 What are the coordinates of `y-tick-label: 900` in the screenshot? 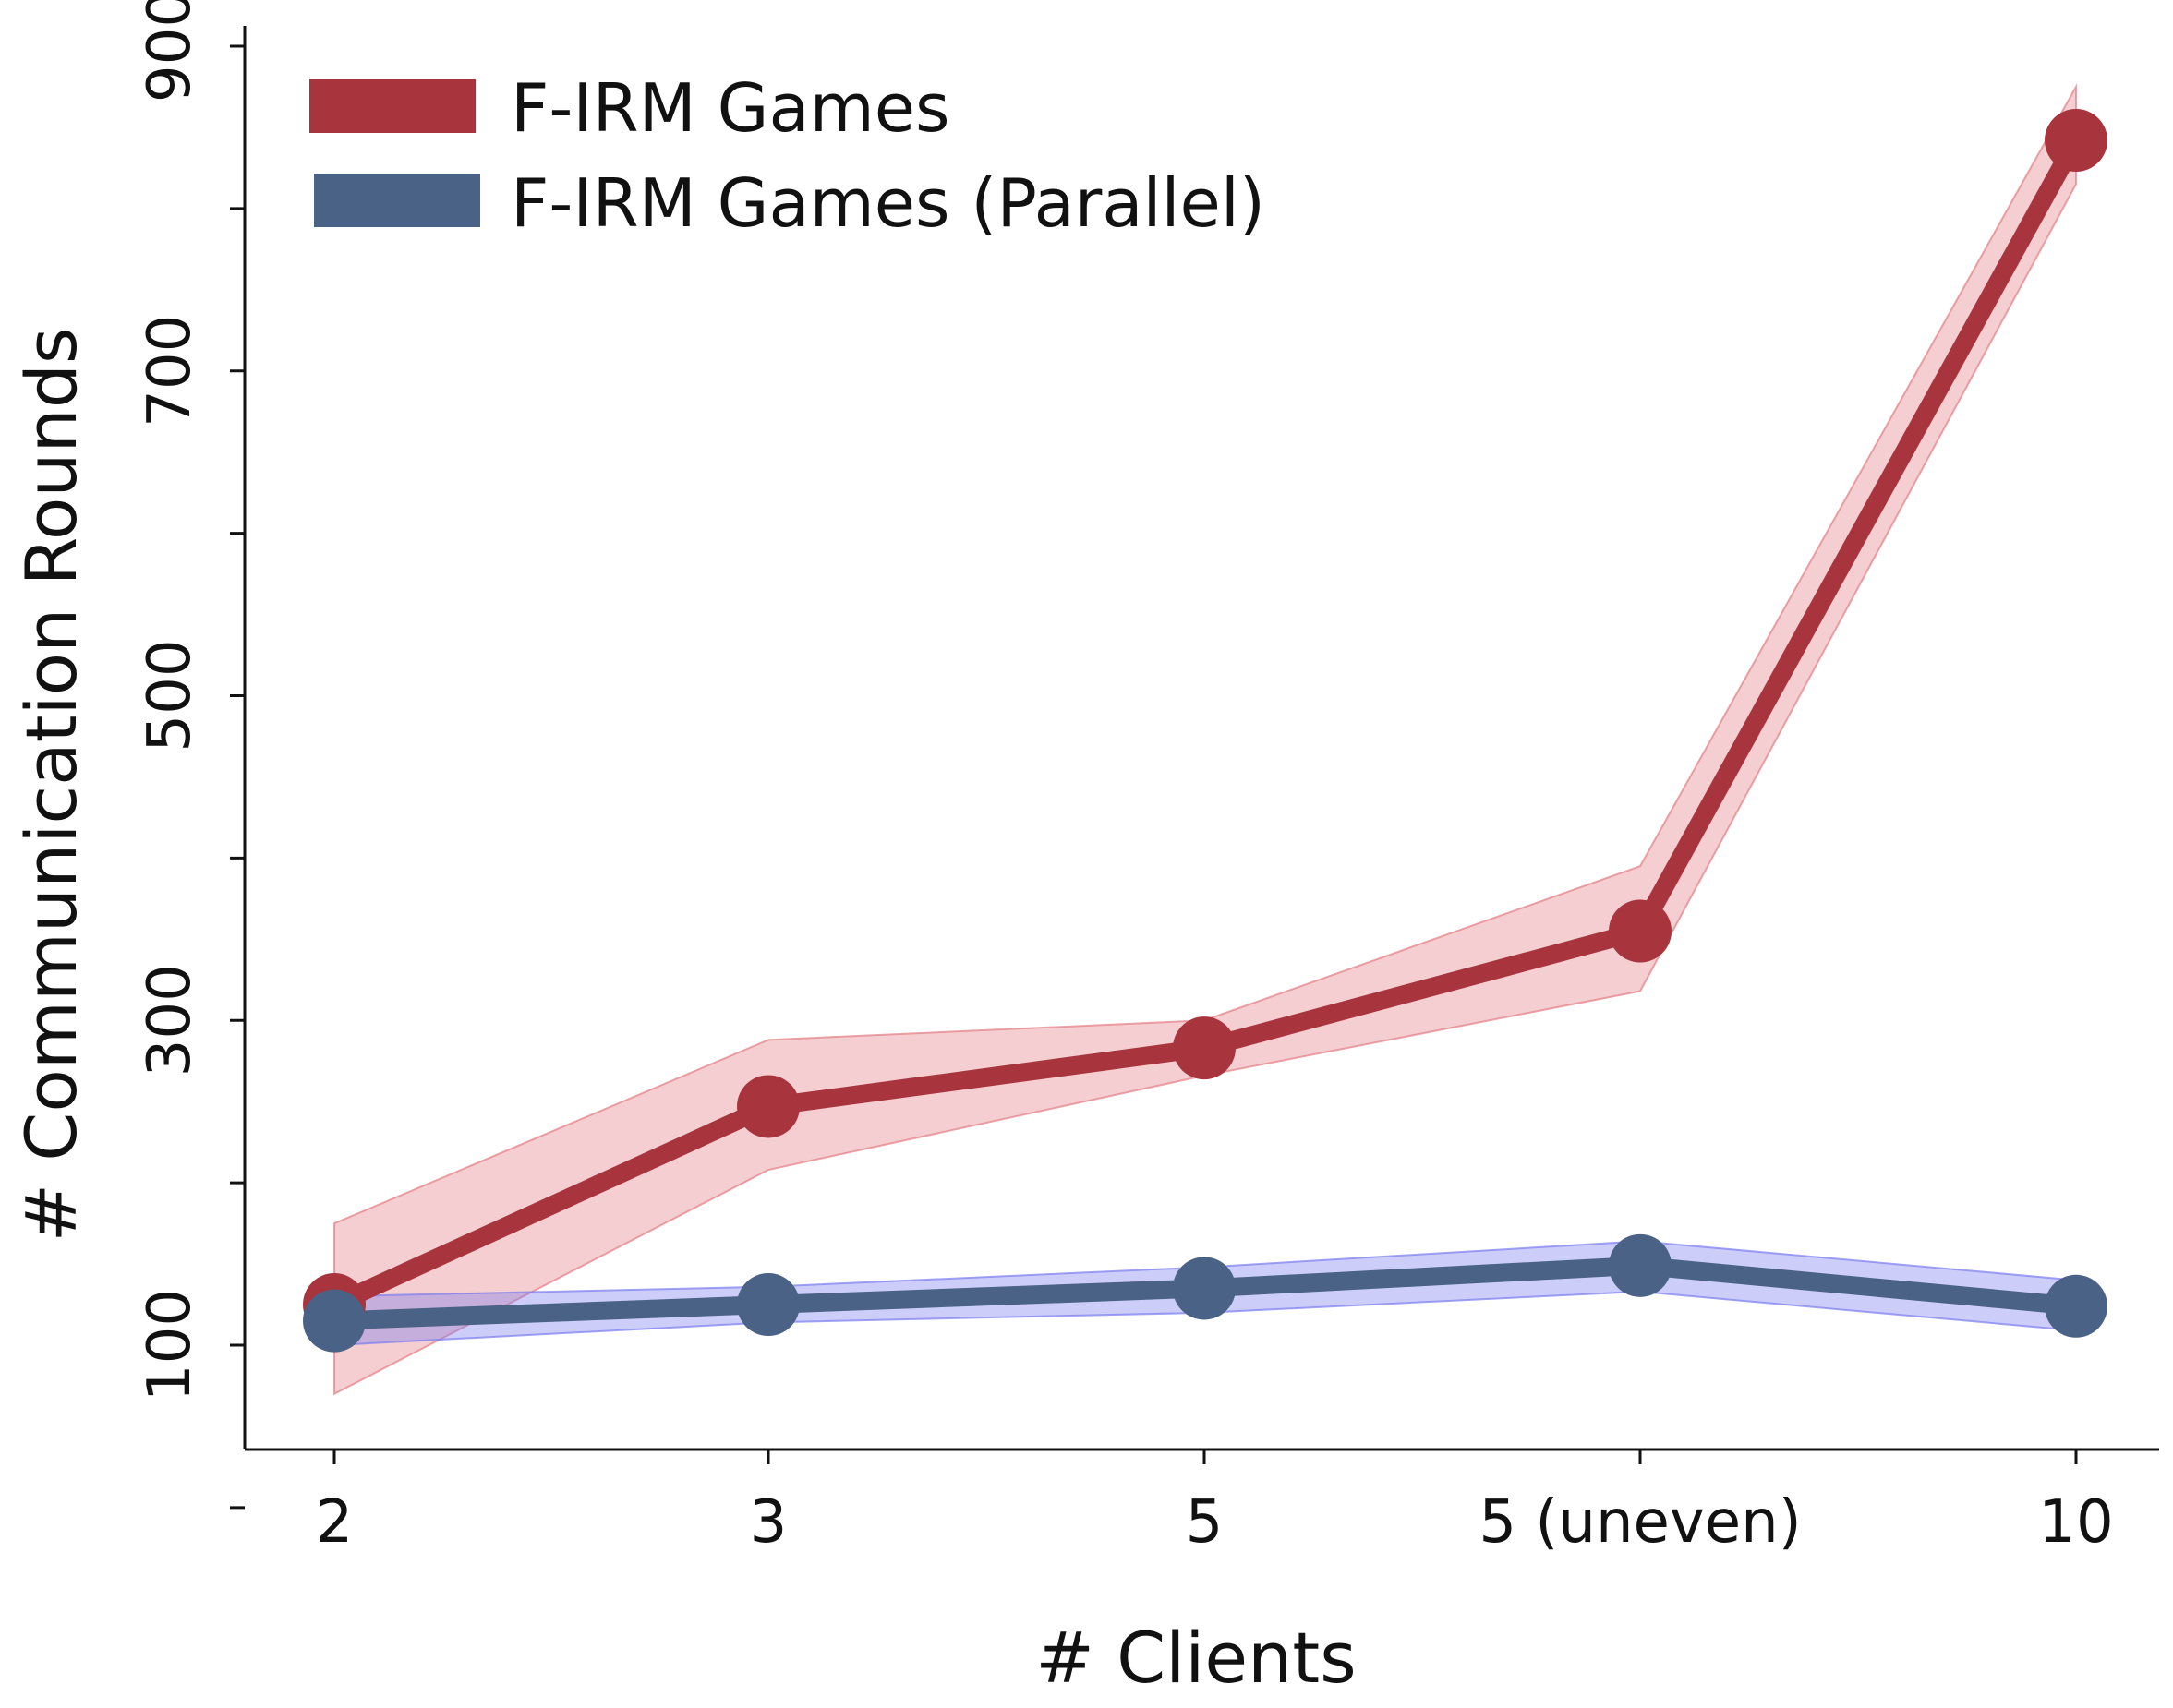 It's located at (170, 51).